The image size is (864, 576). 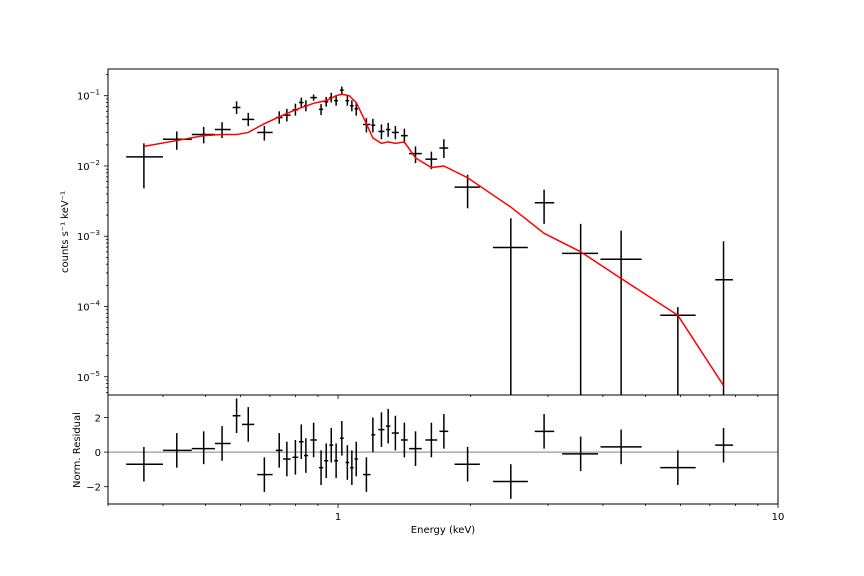 I want to click on y-tick-label: 10⁻⁴, so click(x=89, y=306).